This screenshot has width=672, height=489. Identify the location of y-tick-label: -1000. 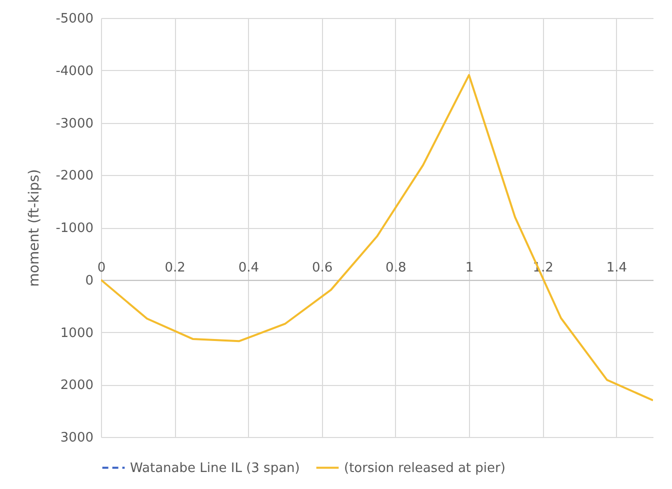
(75, 228).